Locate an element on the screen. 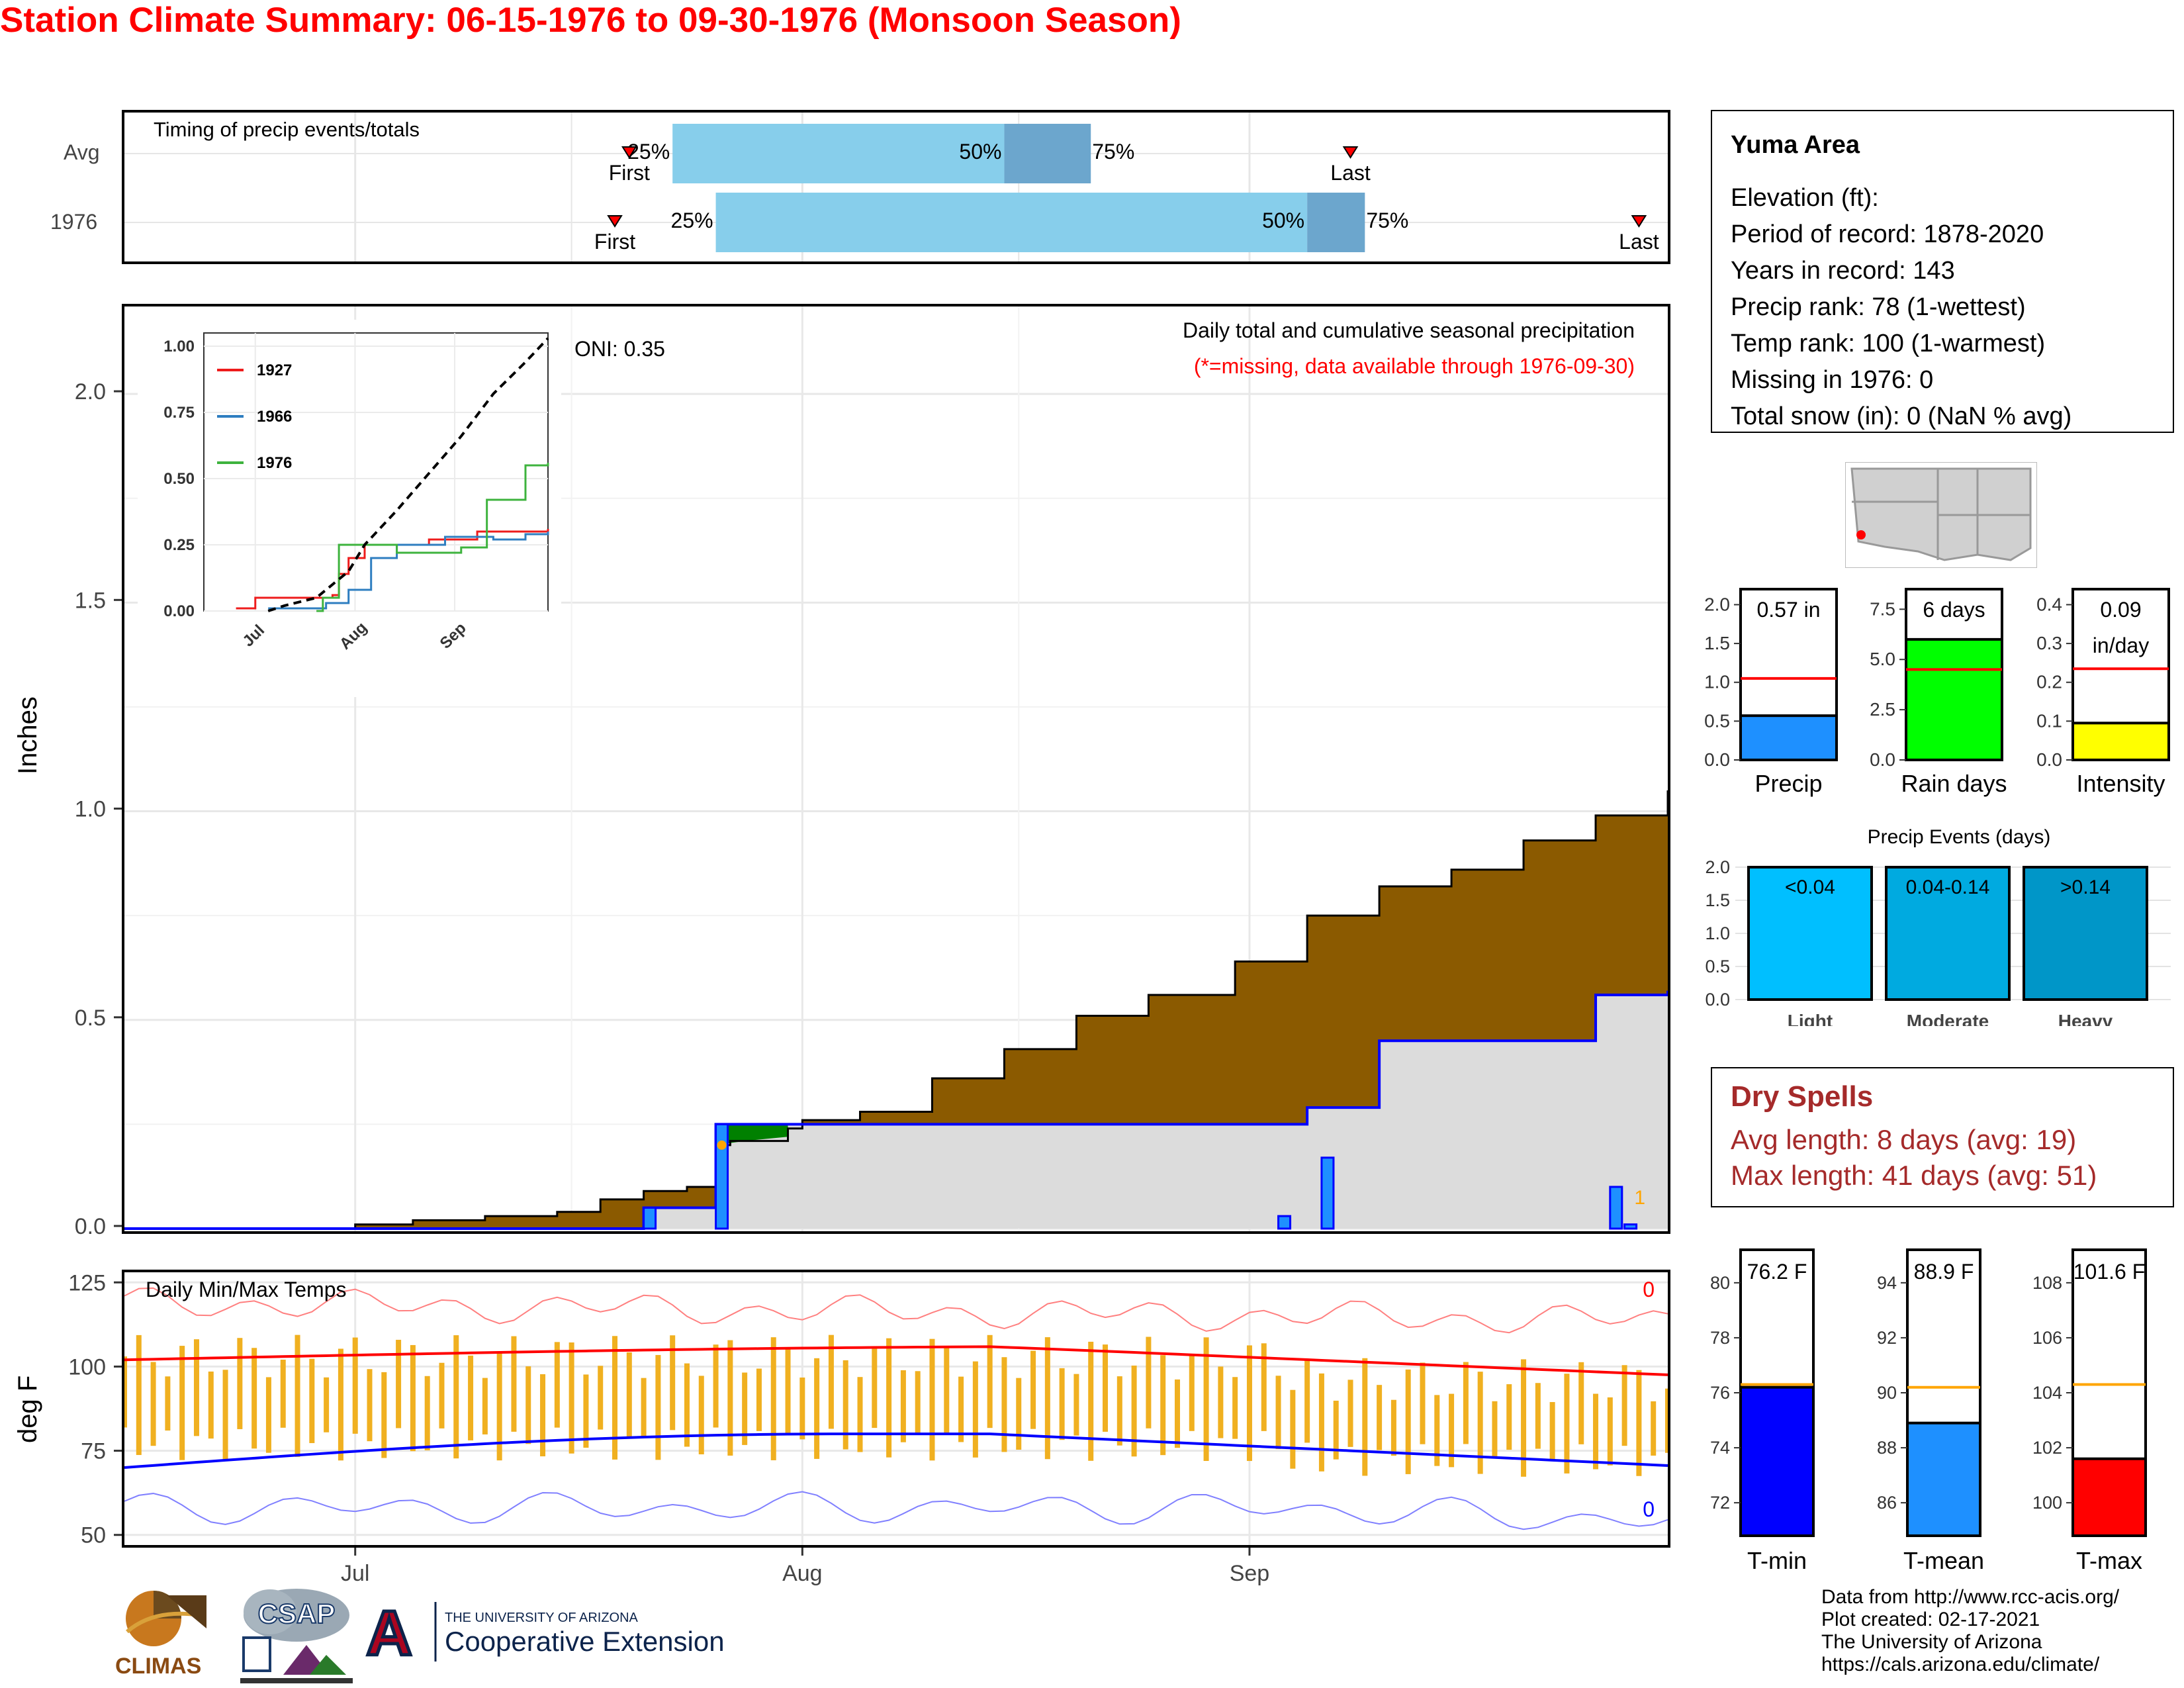 The image size is (2184, 1688). temp-ytick-label: 75 is located at coordinates (93, 1451).